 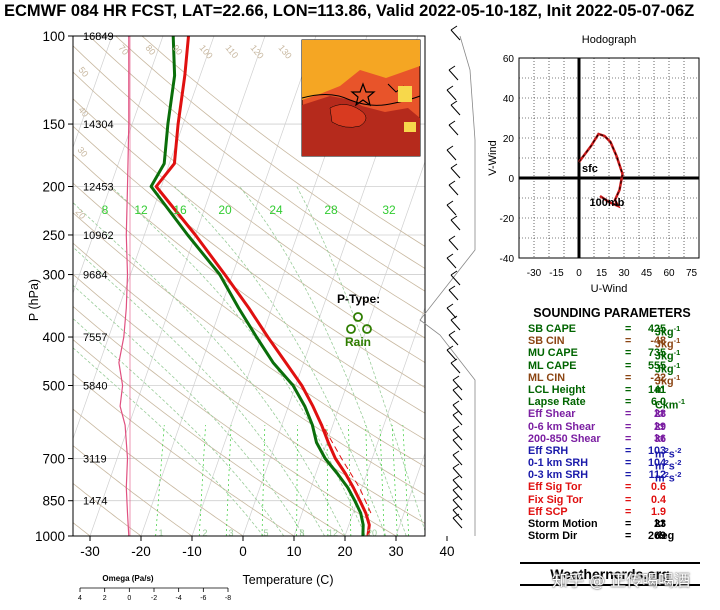 What do you see at coordinates (507, 219) in the screenshot?
I see `hodograph-y-tick-label: -20` at bounding box center [507, 219].